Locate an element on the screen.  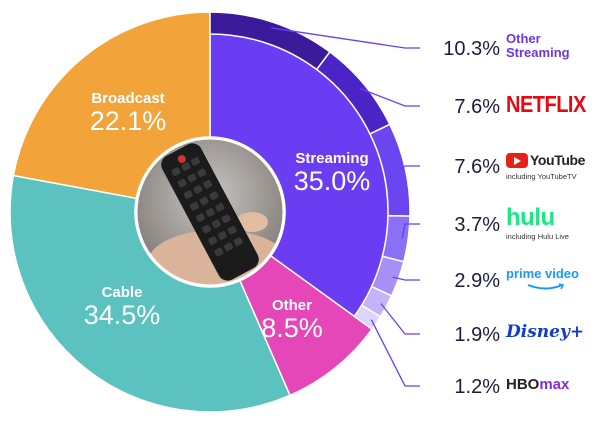
breakdown-value: 2.9% is located at coordinates (477, 281).